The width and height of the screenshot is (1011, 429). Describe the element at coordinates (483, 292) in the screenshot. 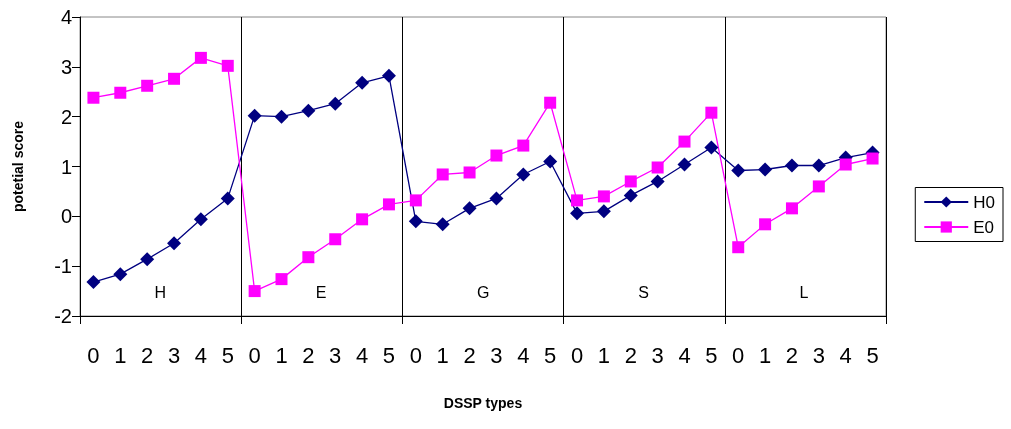

I see `annotation: G` at that location.